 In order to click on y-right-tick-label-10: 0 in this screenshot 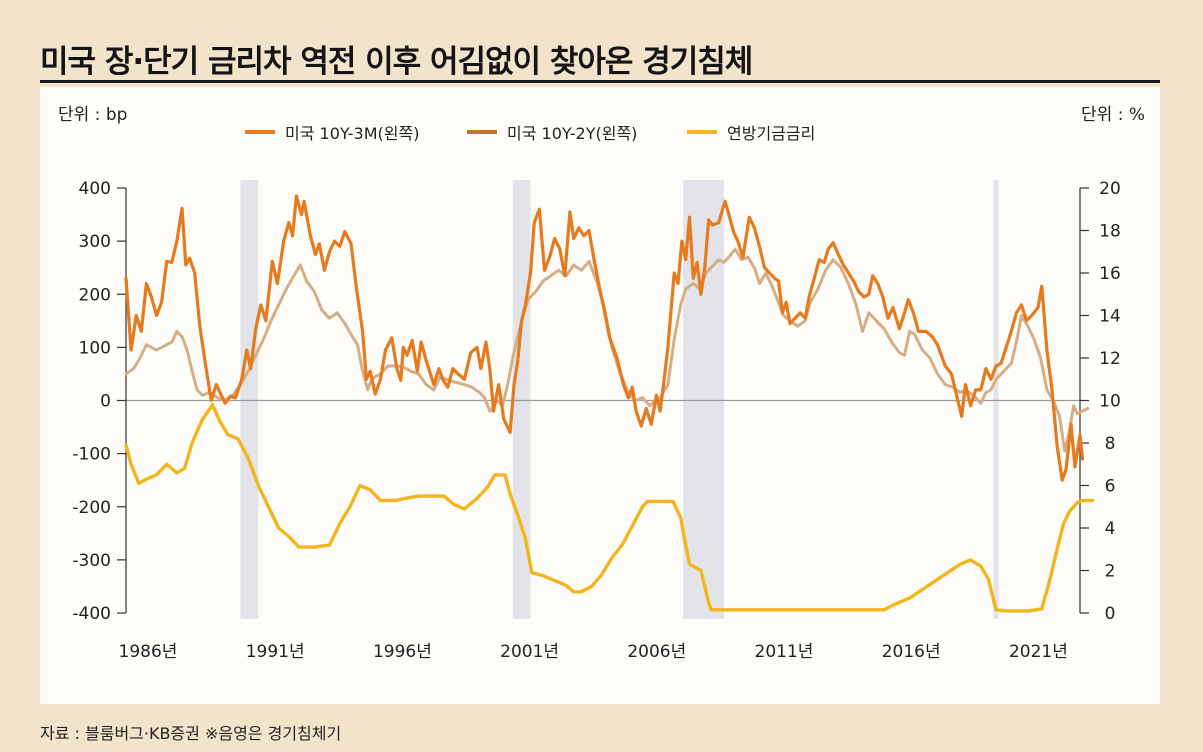, I will do `click(1110, 614)`.